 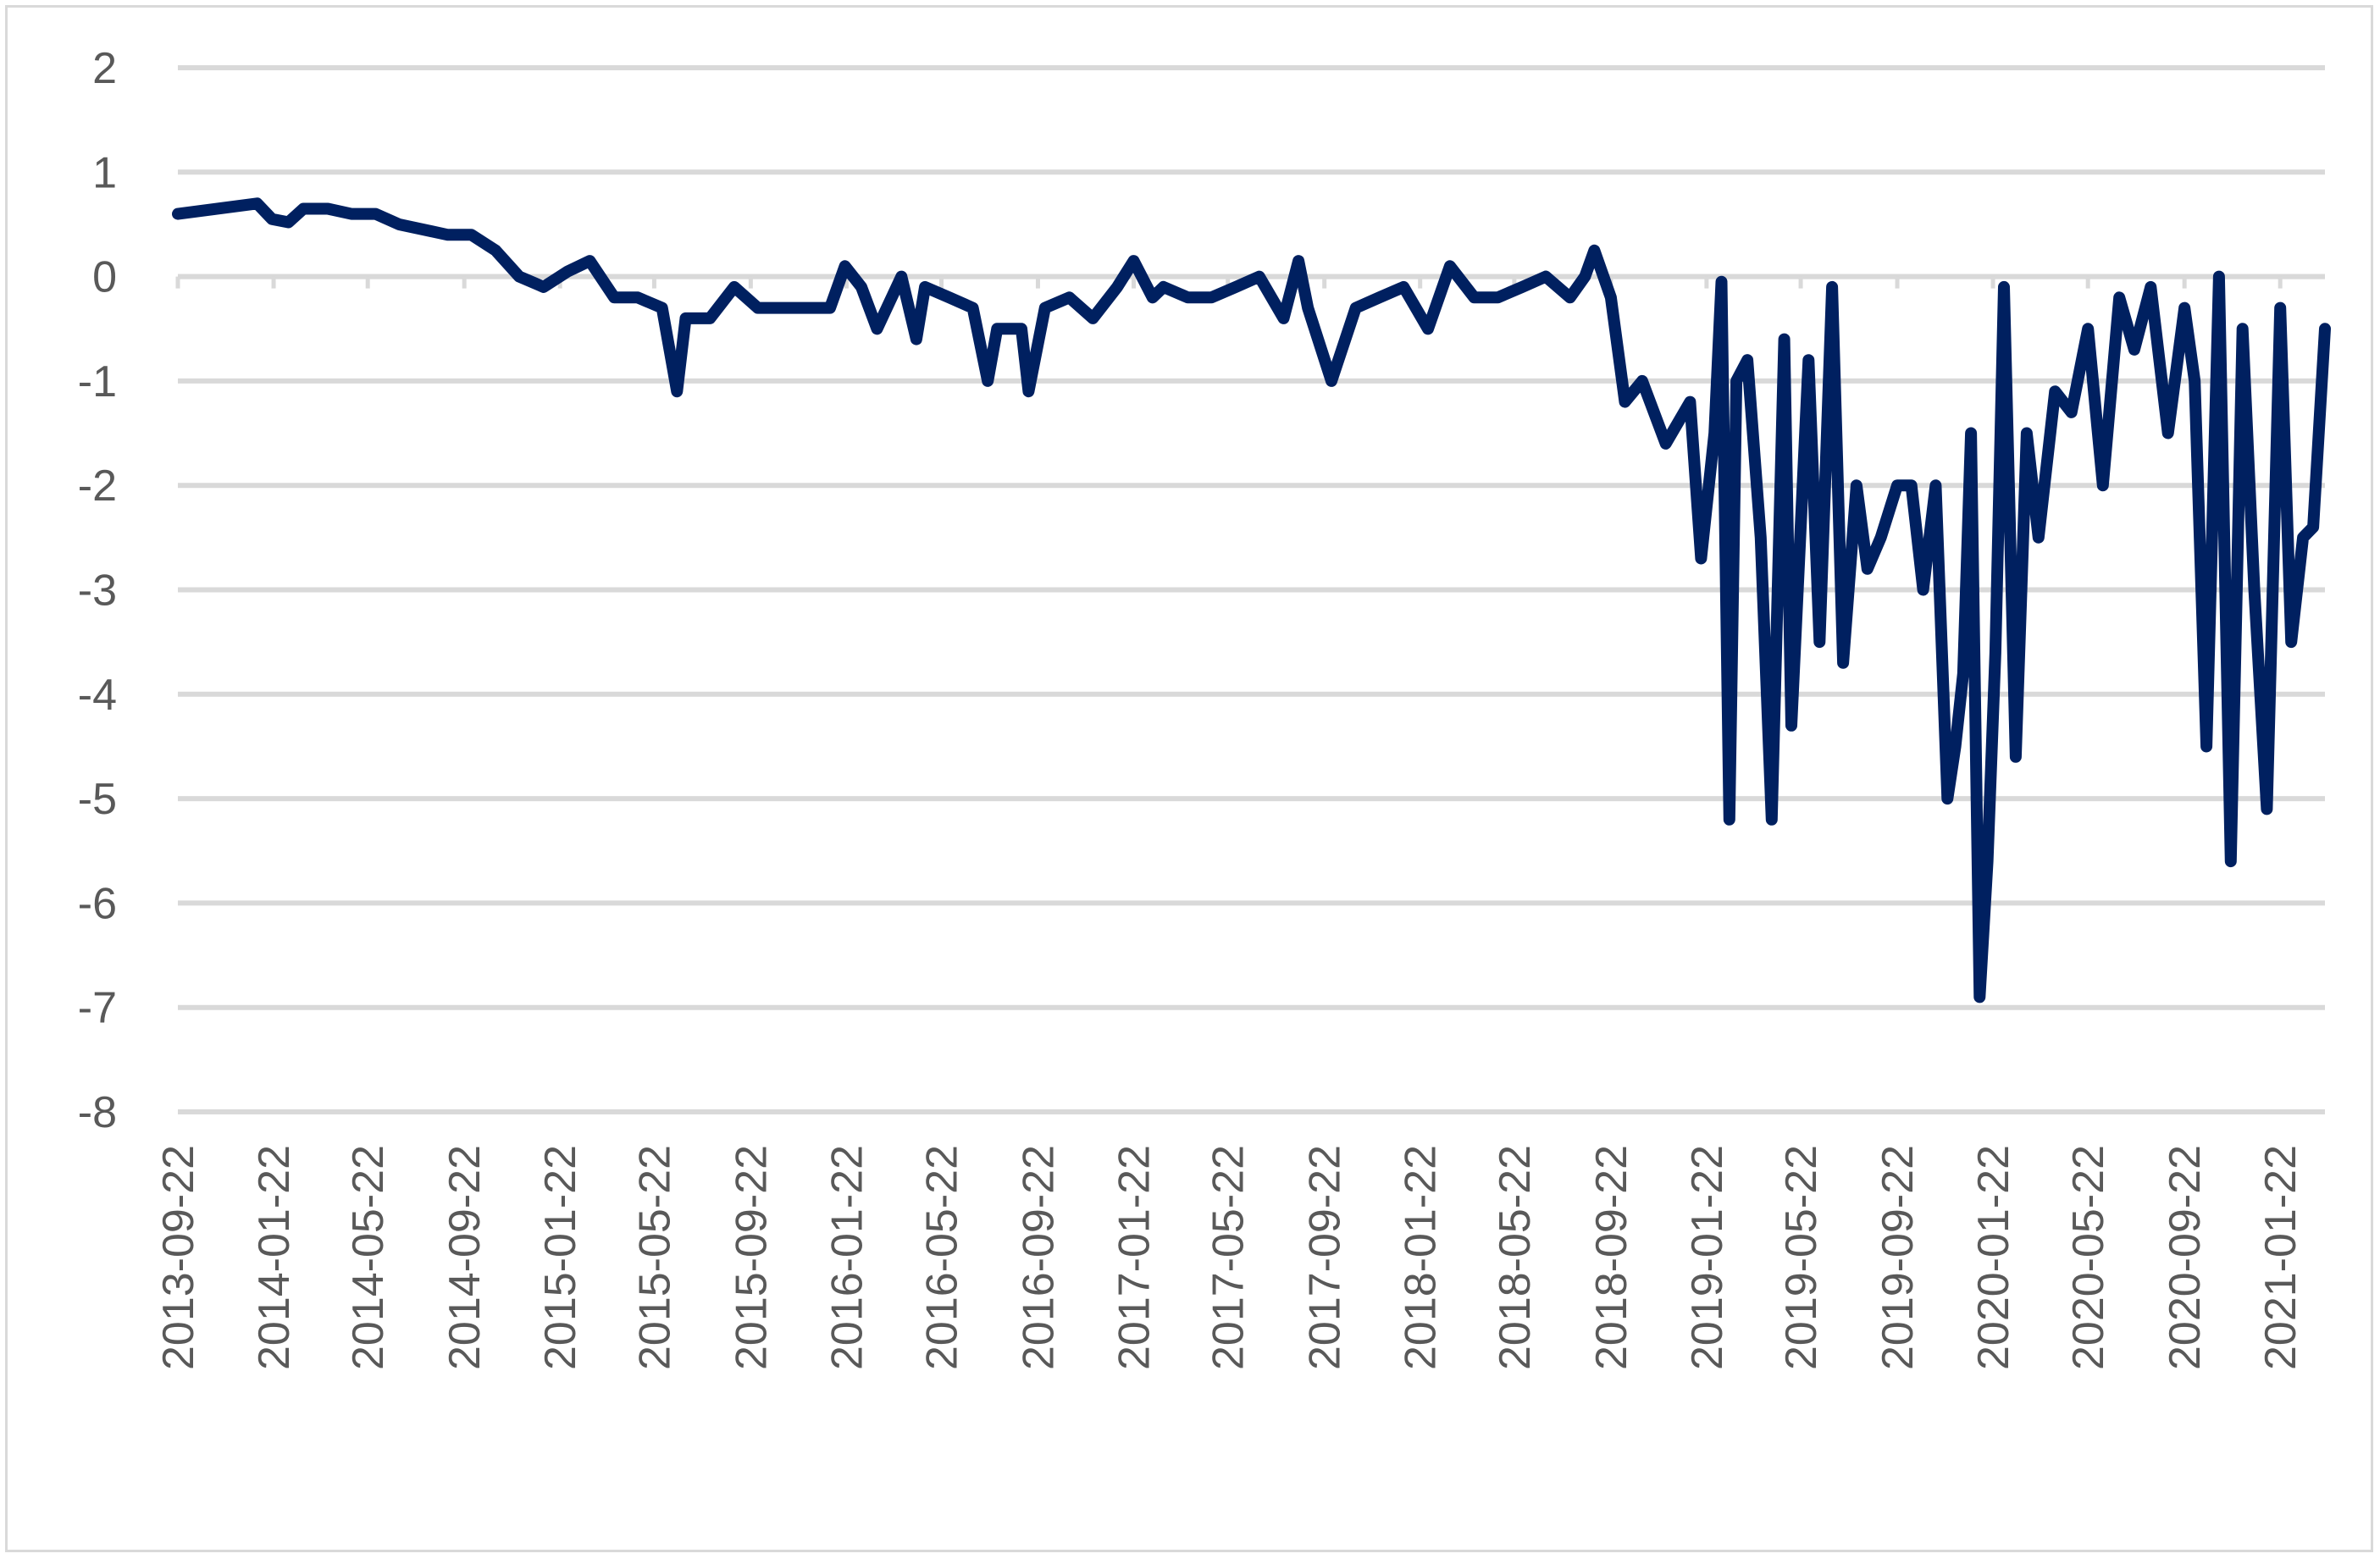 I want to click on y-tick-label: -6, so click(x=97, y=904).